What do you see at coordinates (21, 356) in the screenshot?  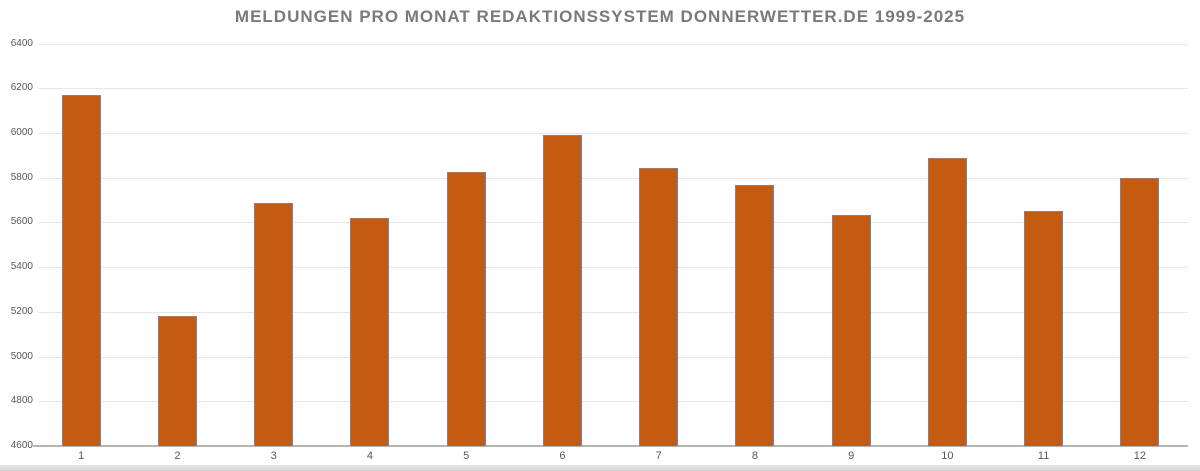 I see `y-axis-tick-label: 5000` at bounding box center [21, 356].